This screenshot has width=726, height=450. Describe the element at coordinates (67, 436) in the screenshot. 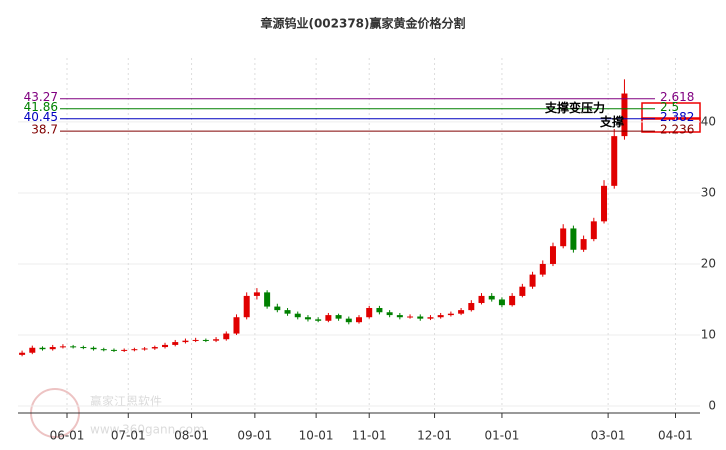

I see `x-tick-label: 06-01` at that location.